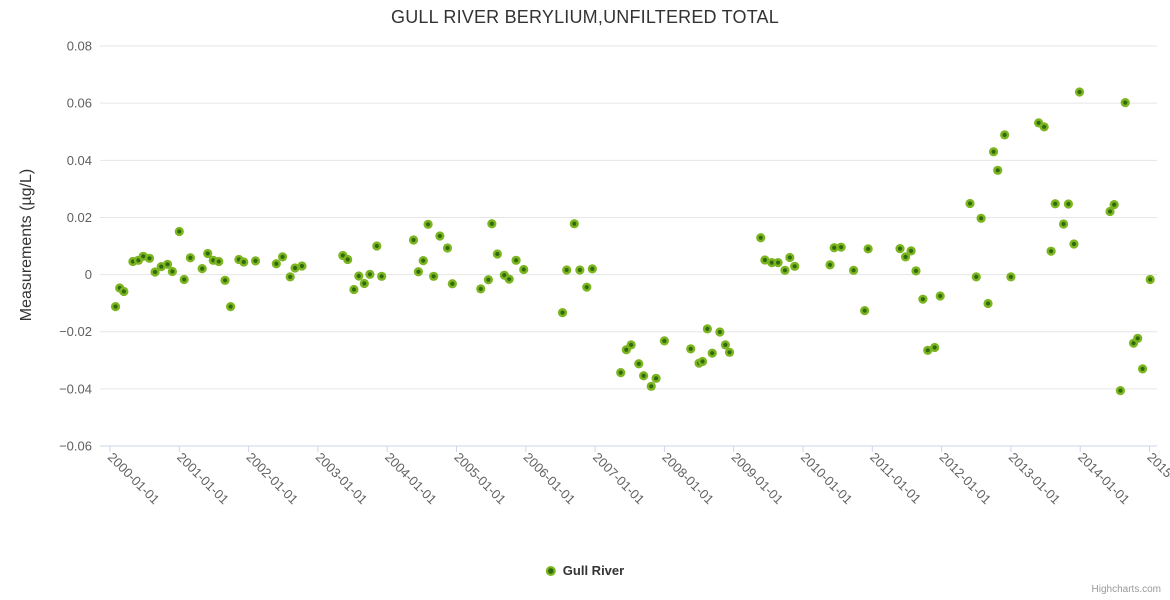 The height and width of the screenshot is (600, 1170). What do you see at coordinates (1126, 589) in the screenshot?
I see `credits-link: Highcharts.com` at bounding box center [1126, 589].